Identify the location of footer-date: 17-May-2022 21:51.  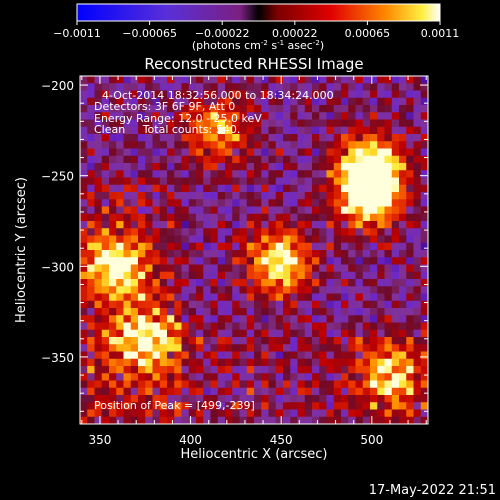
(432, 490).